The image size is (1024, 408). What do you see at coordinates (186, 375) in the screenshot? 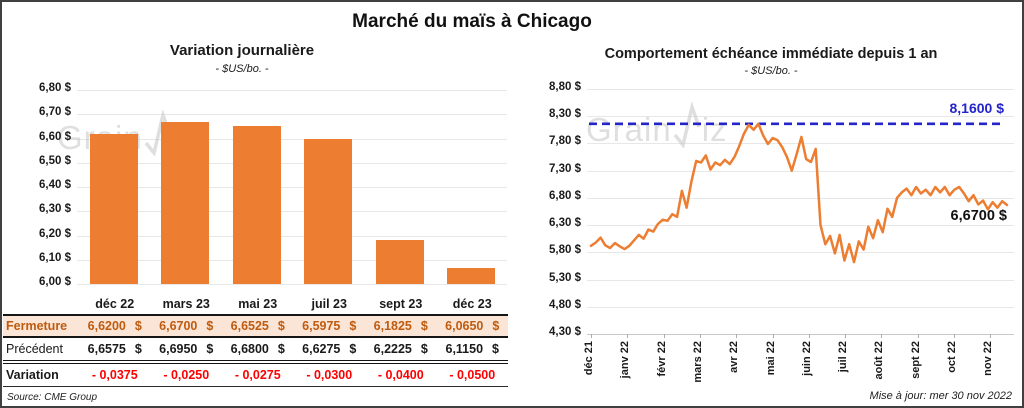
I see `variation-cell: - 0,0250` at bounding box center [186, 375].